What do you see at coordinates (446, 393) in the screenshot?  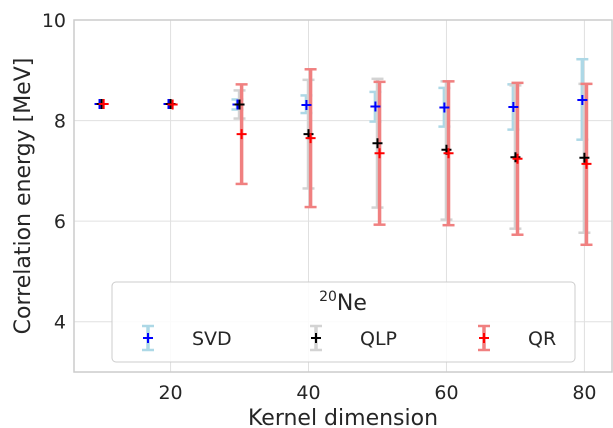 I see `x-tick-label: 60` at bounding box center [446, 393].